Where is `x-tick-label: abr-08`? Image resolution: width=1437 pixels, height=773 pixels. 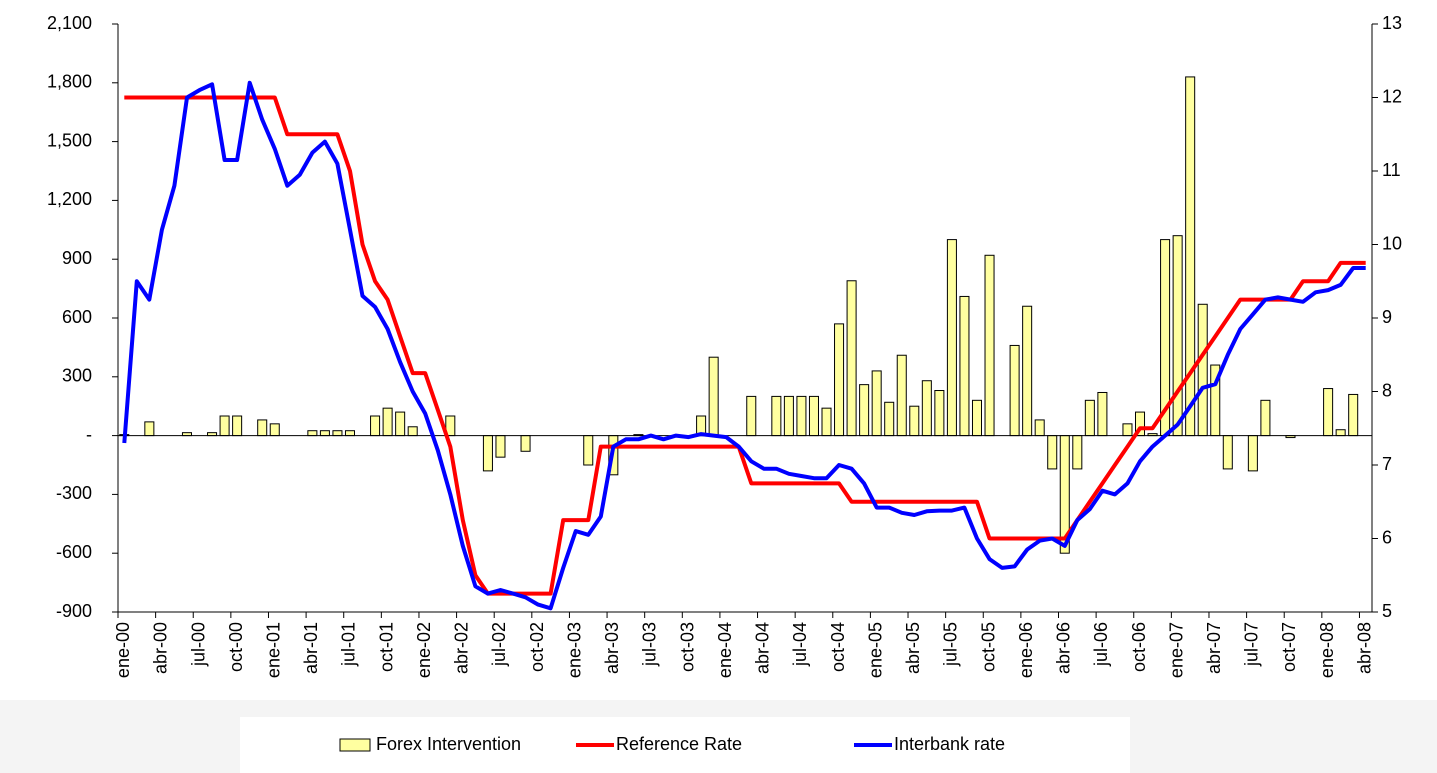 x-tick-label: abr-08 is located at coordinates (1364, 648).